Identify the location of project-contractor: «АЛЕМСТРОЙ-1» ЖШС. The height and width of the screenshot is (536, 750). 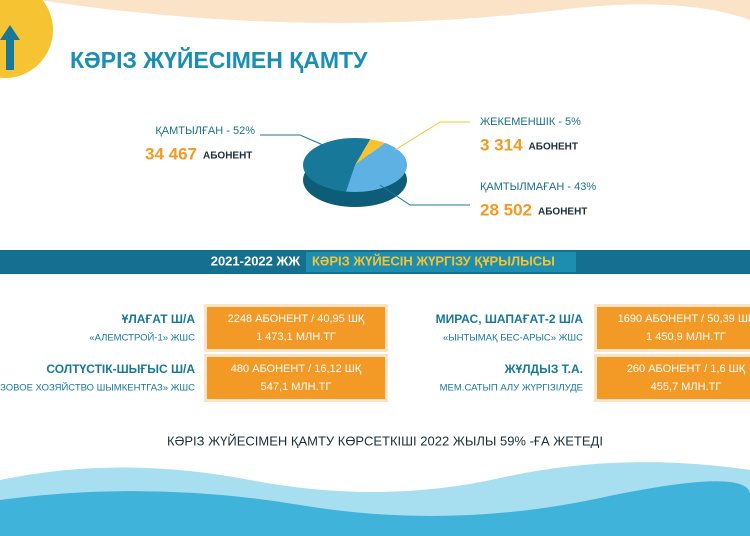
(142, 338).